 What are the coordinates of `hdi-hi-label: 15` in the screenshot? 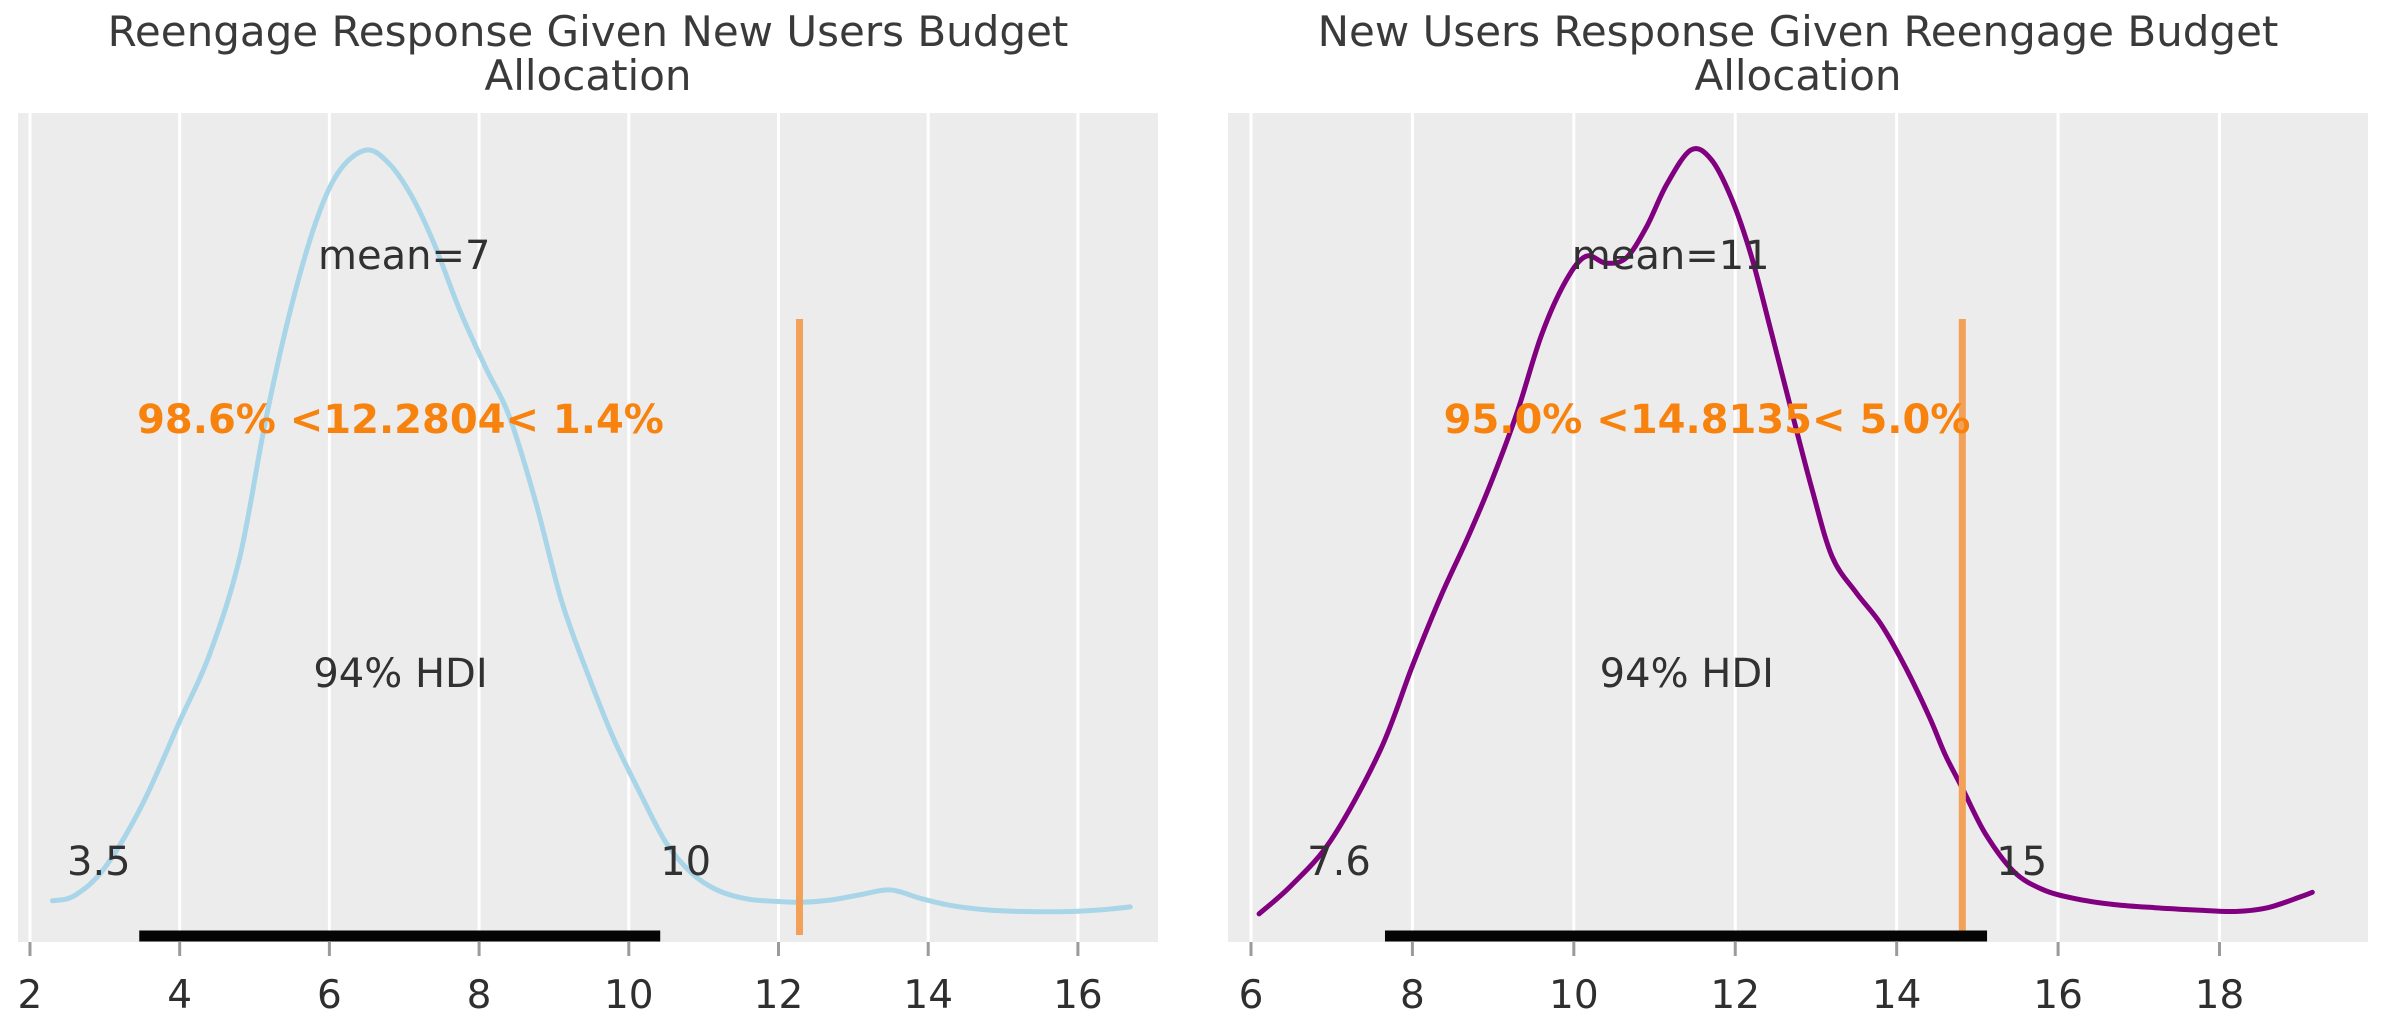 It's located at (2021, 862).